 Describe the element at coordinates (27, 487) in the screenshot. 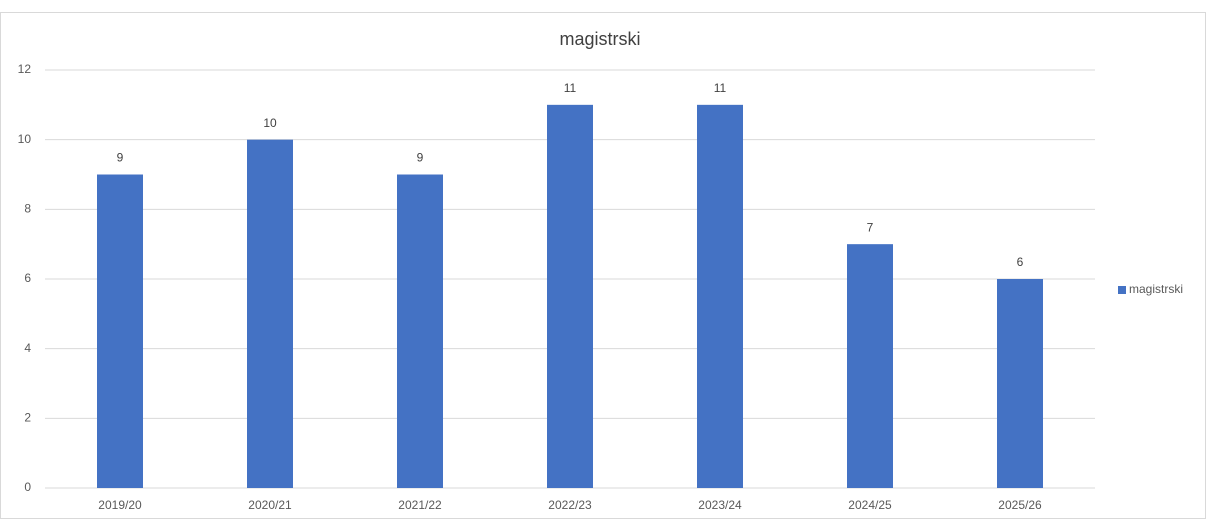

I see `y-tick-label: 0` at that location.